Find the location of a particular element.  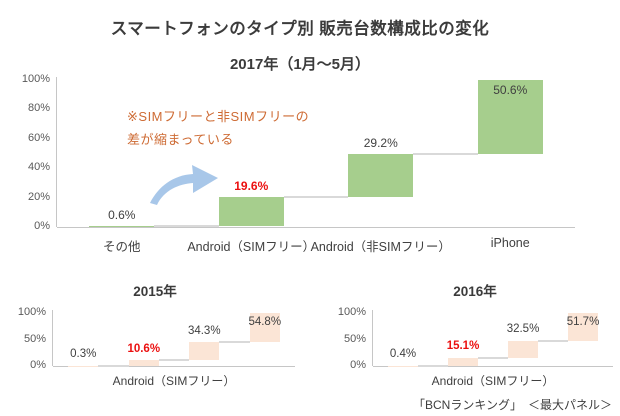

value-label: 50.6% is located at coordinates (510, 90).